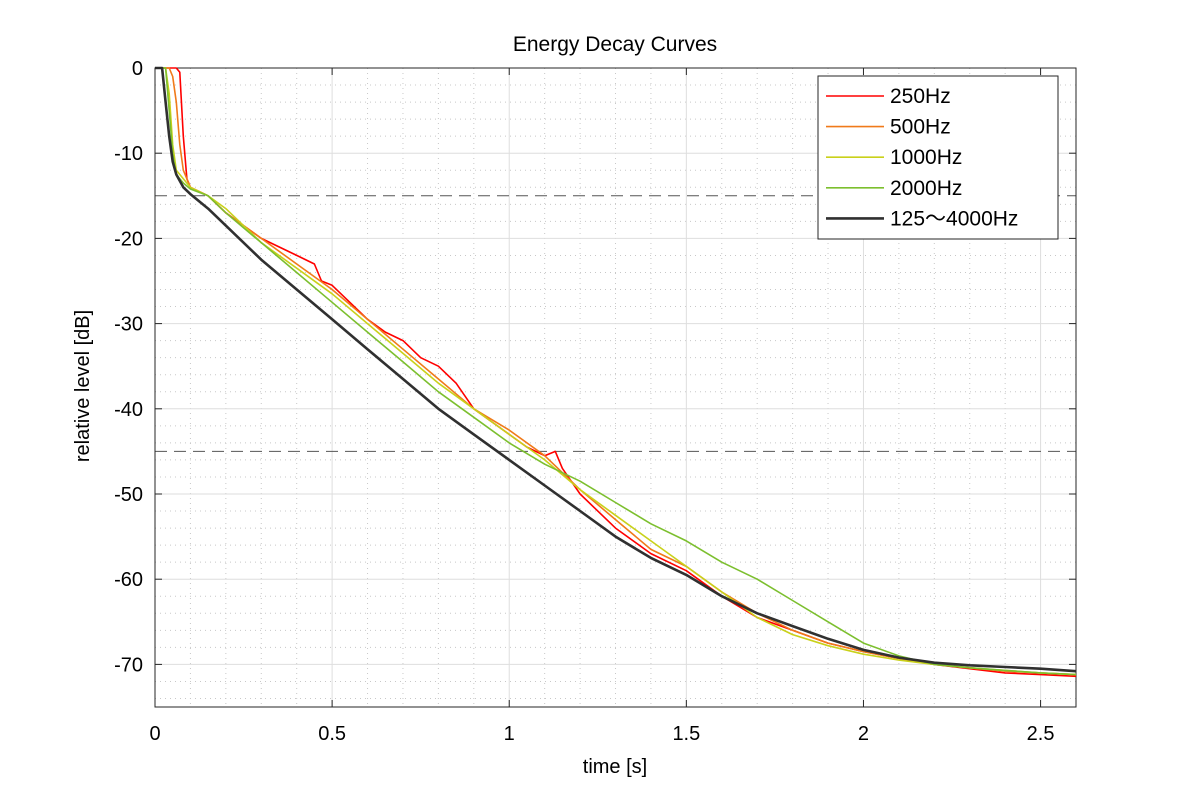 The width and height of the screenshot is (1190, 794). I want to click on legend-label: 500Hz, so click(920, 127).